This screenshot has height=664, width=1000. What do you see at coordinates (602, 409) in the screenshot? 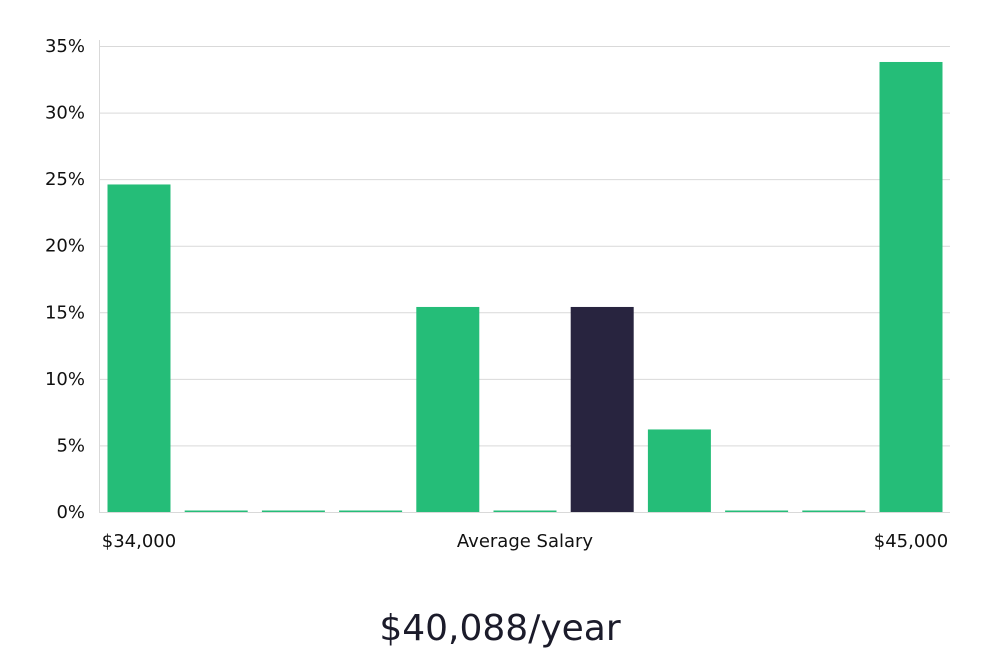
I see `highlighted-bar` at bounding box center [602, 409].